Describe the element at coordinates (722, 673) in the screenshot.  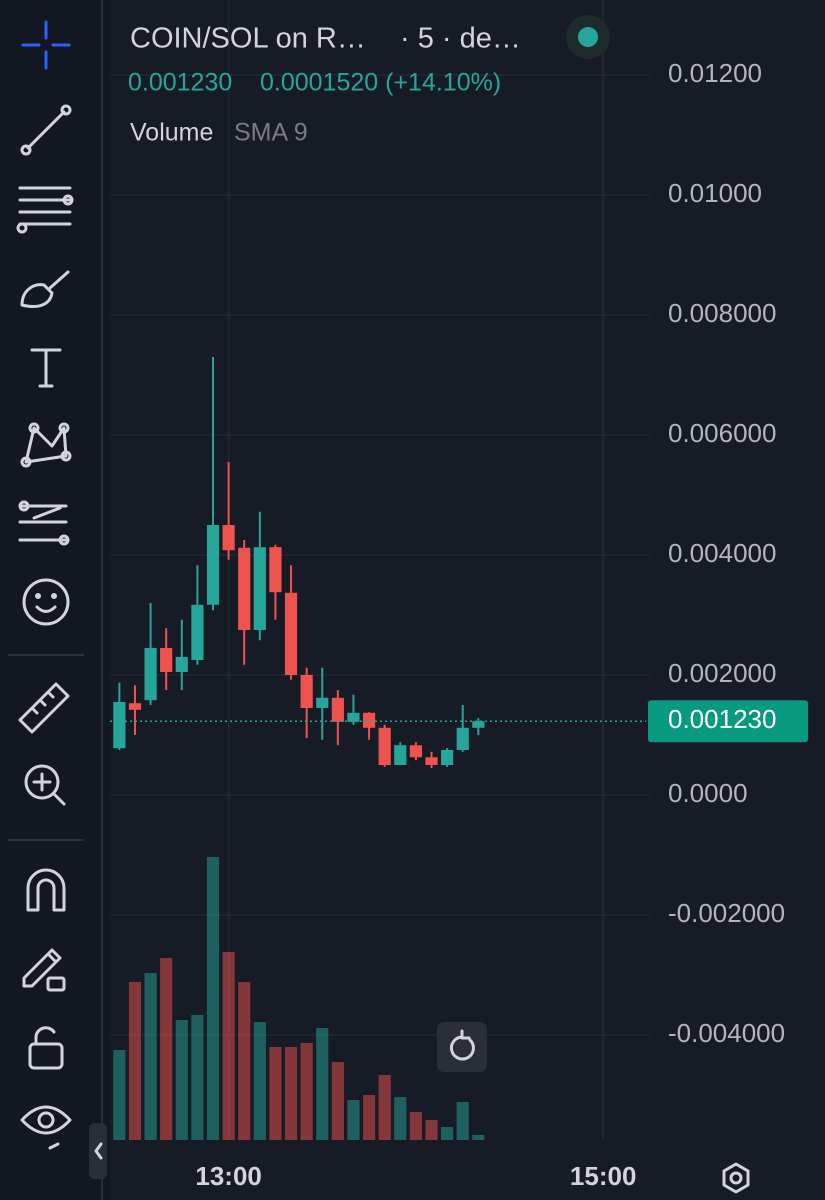
I see `y-tick-label: 0.002000` at that location.